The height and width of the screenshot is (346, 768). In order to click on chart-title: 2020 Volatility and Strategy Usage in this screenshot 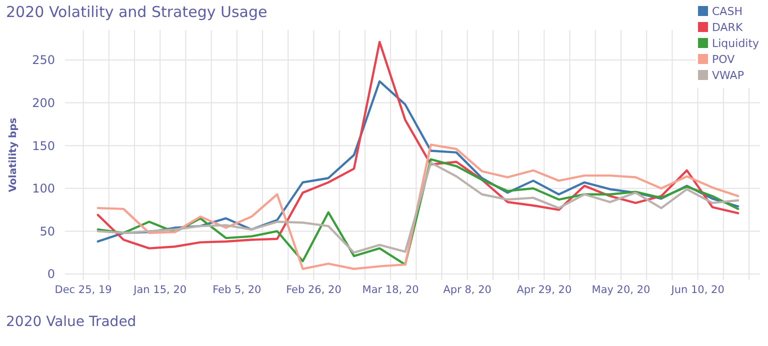, I will do `click(137, 12)`.